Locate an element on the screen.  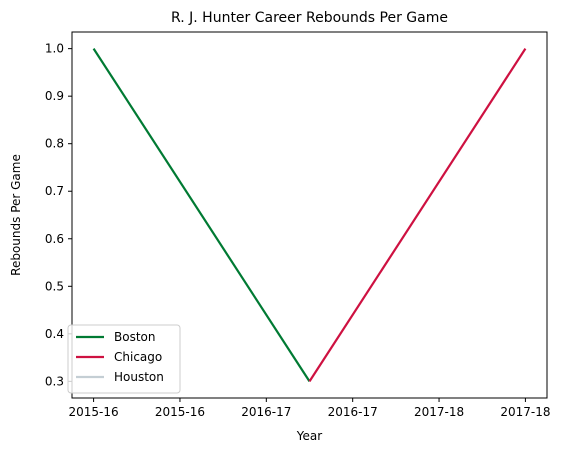
y-axis-label: Rebounds Per Game is located at coordinates (16, 215).